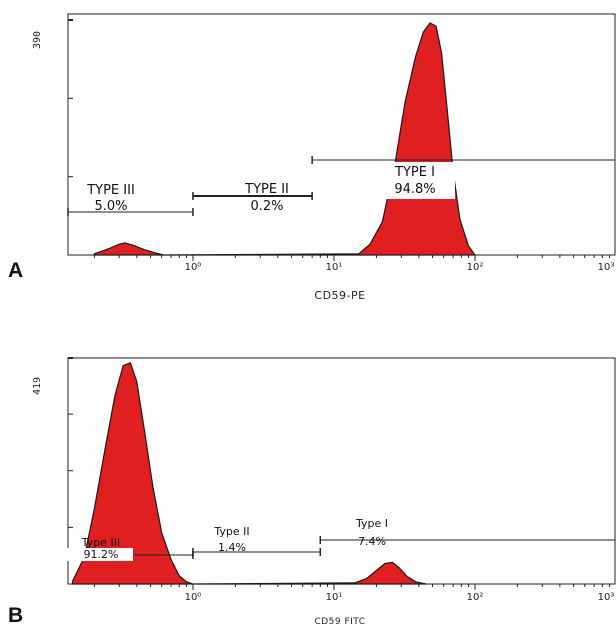 The image size is (616, 630). What do you see at coordinates (414, 189) in the screenshot?
I see `gate-value-label: 94.8%` at bounding box center [414, 189].